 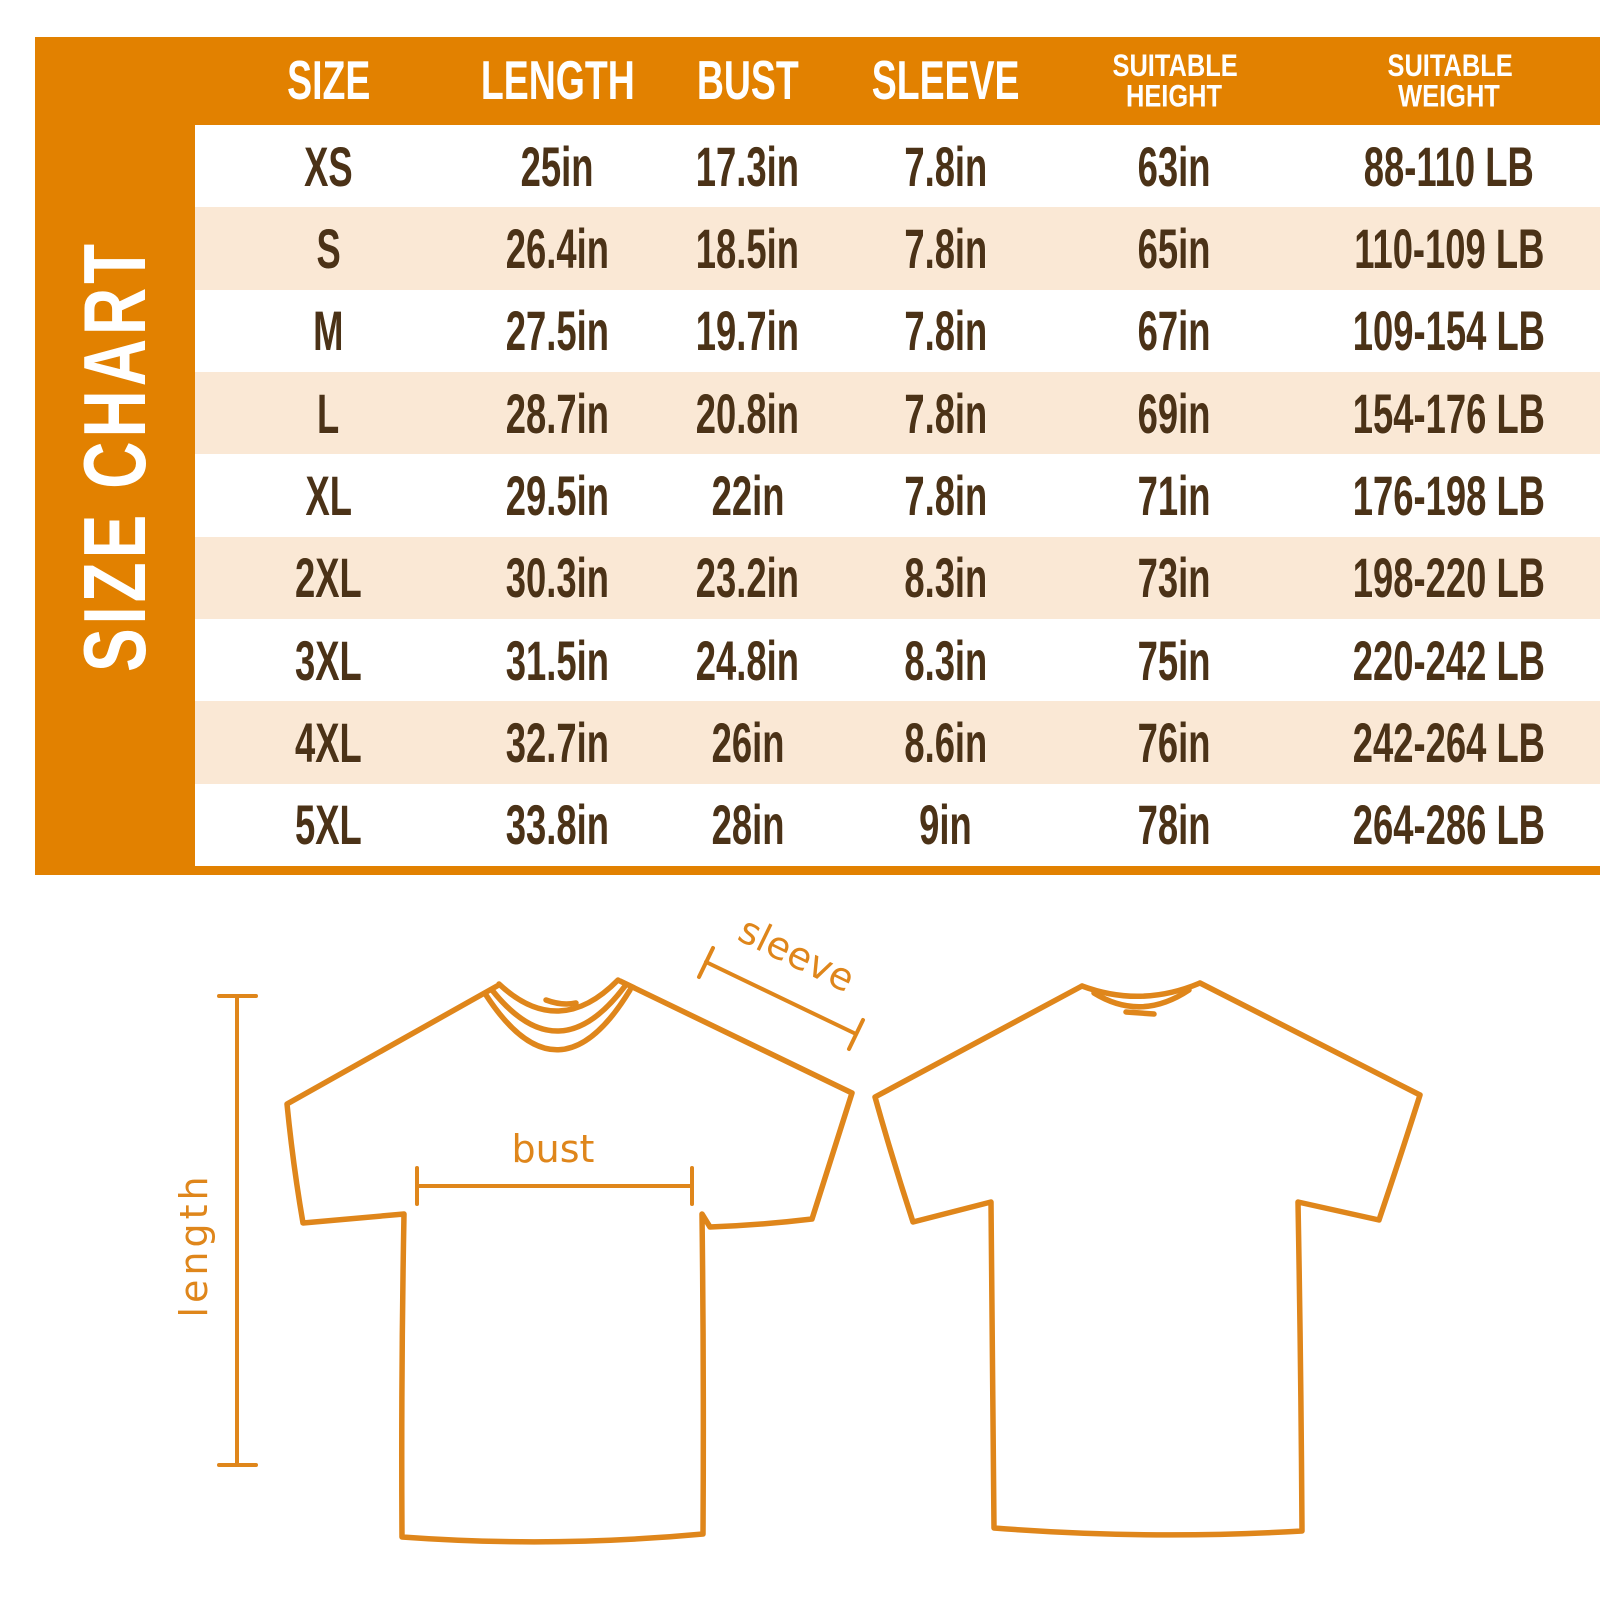 I want to click on cell-weight: 242-264 LB, so click(x=1449, y=742).